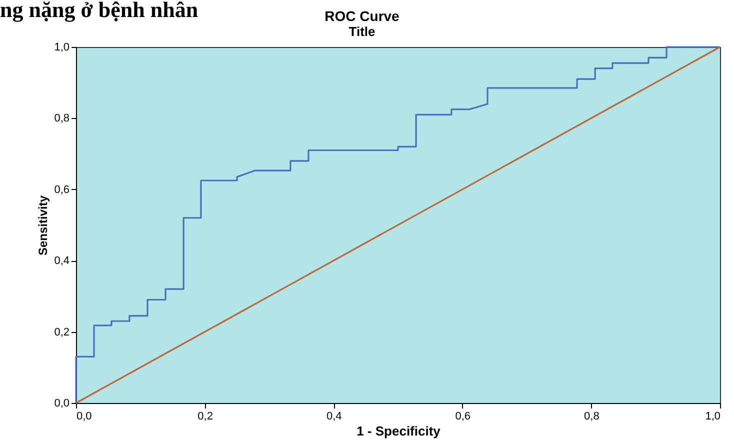 The image size is (734, 441). I want to click on x-tick-label: 0,0, so click(84, 416).